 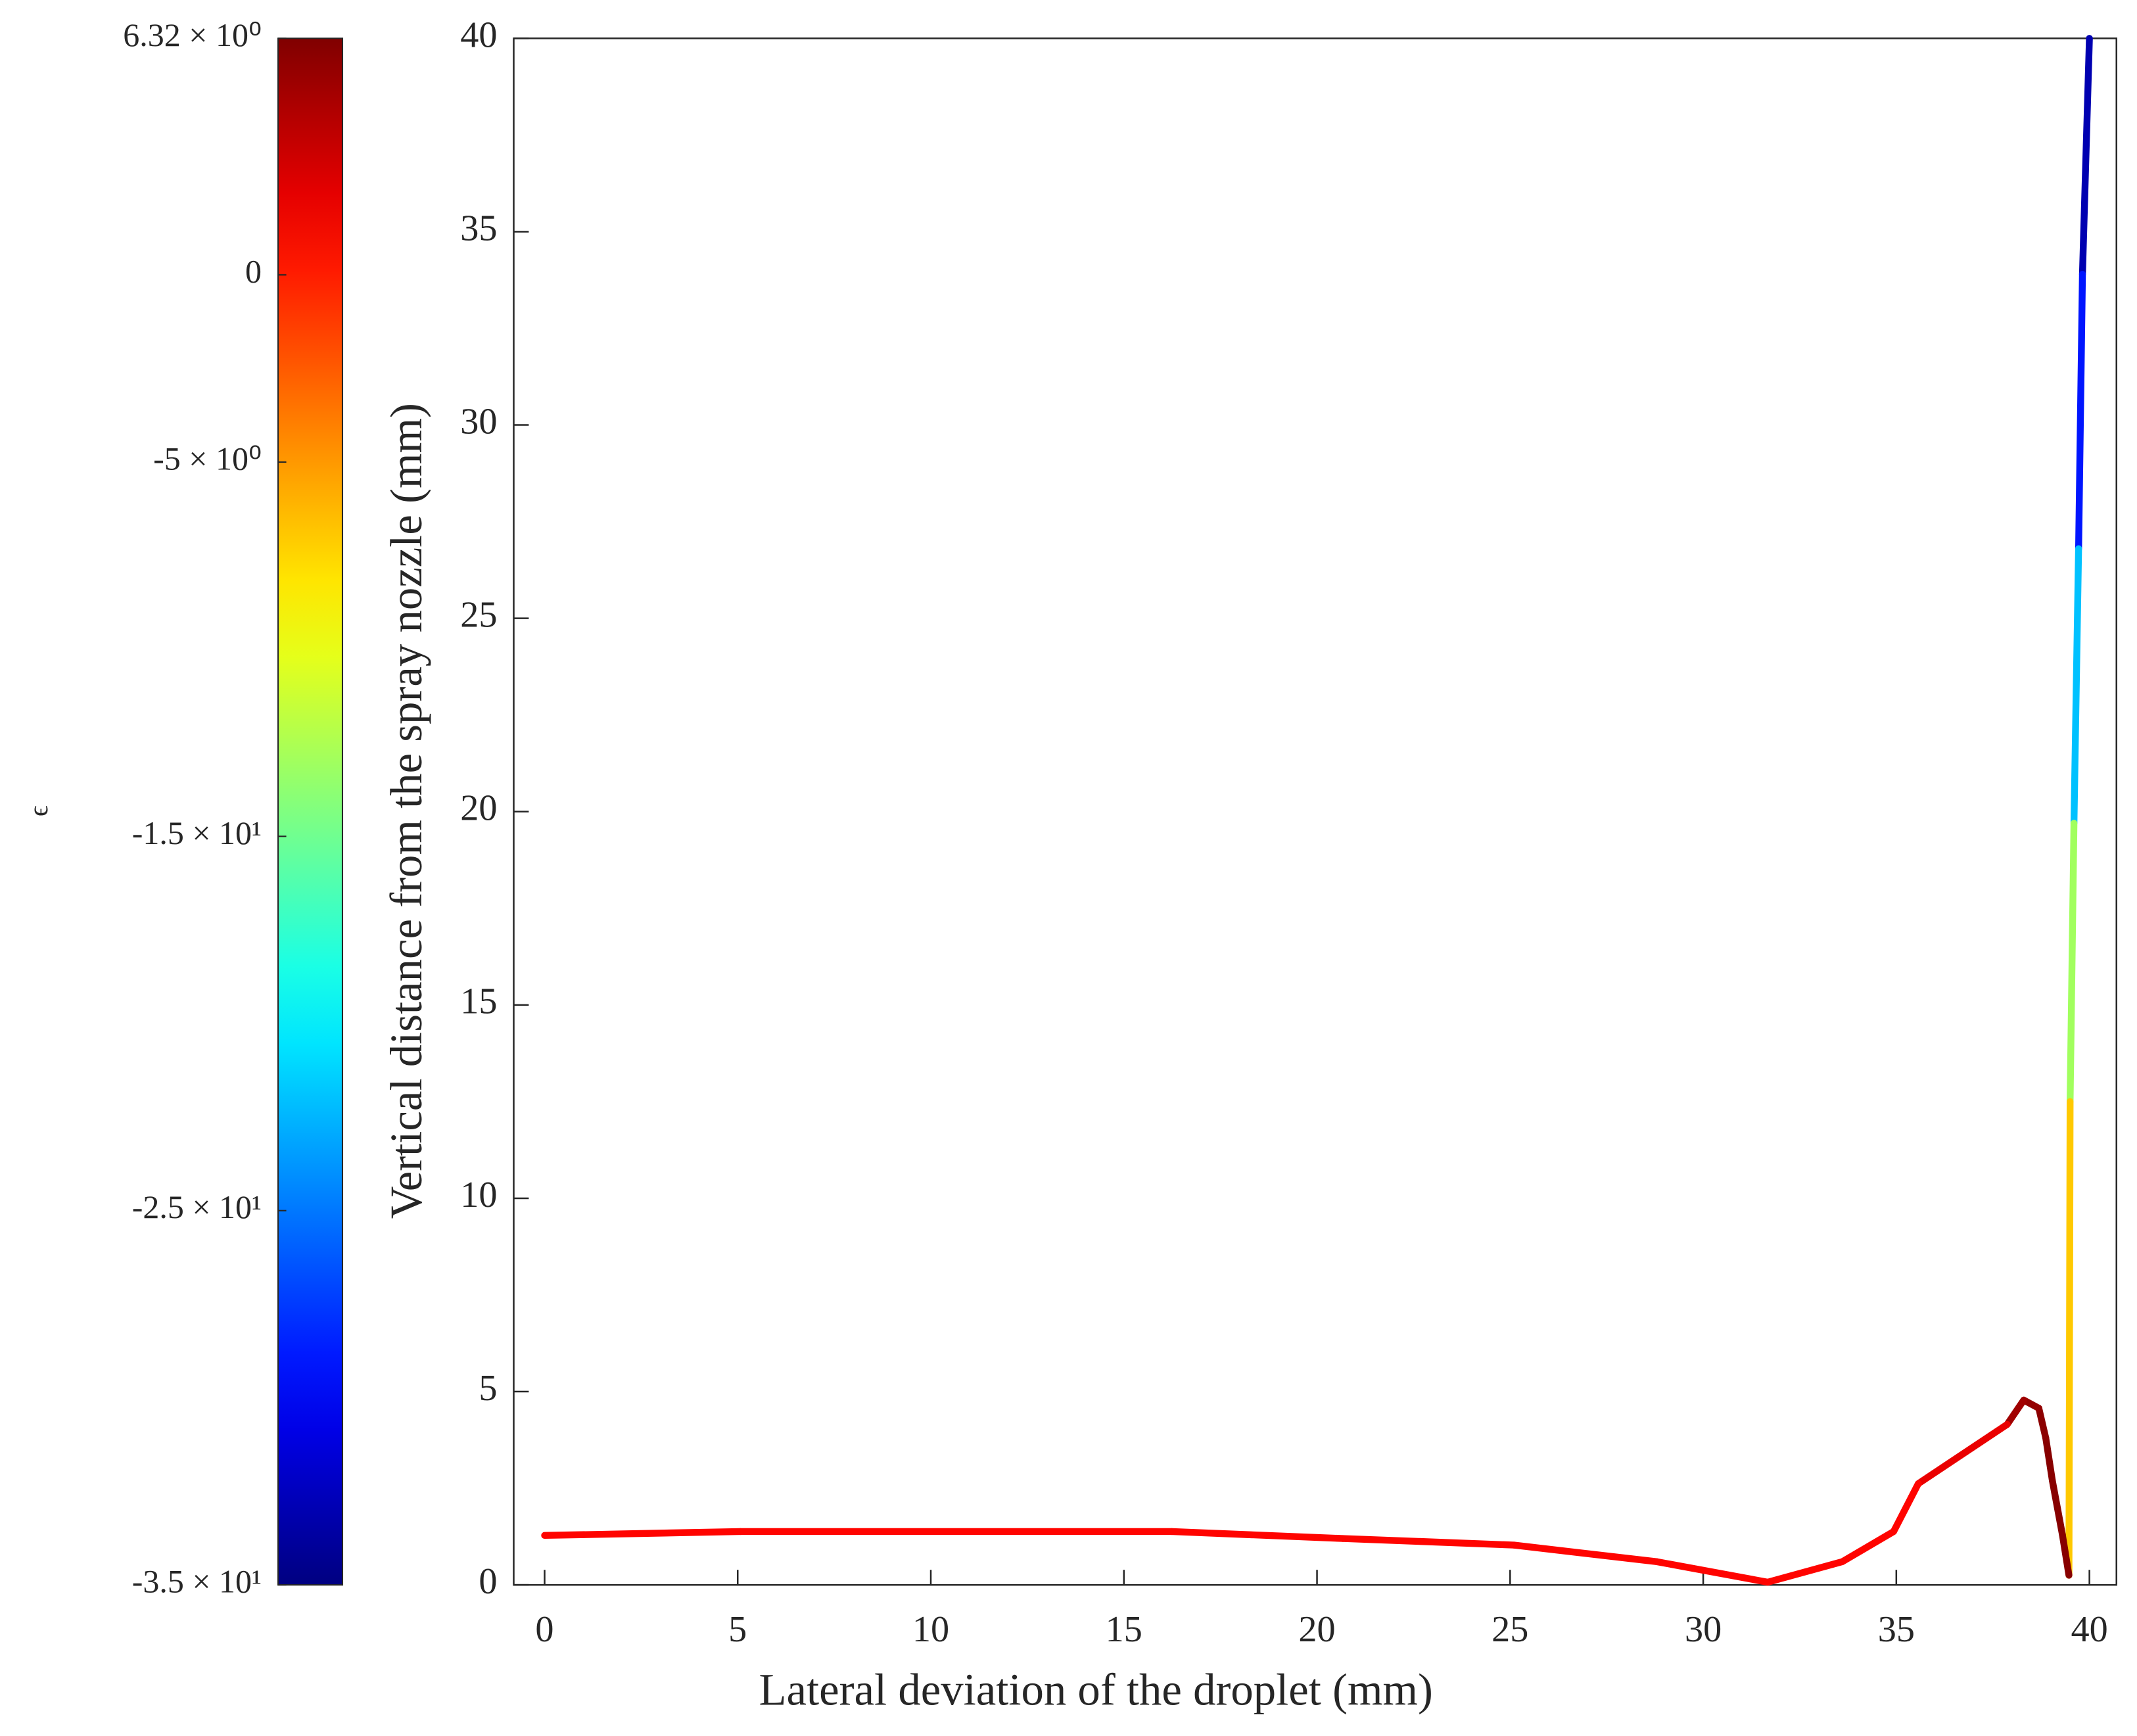 I want to click on y-tick-label: 5, so click(x=488, y=1389).